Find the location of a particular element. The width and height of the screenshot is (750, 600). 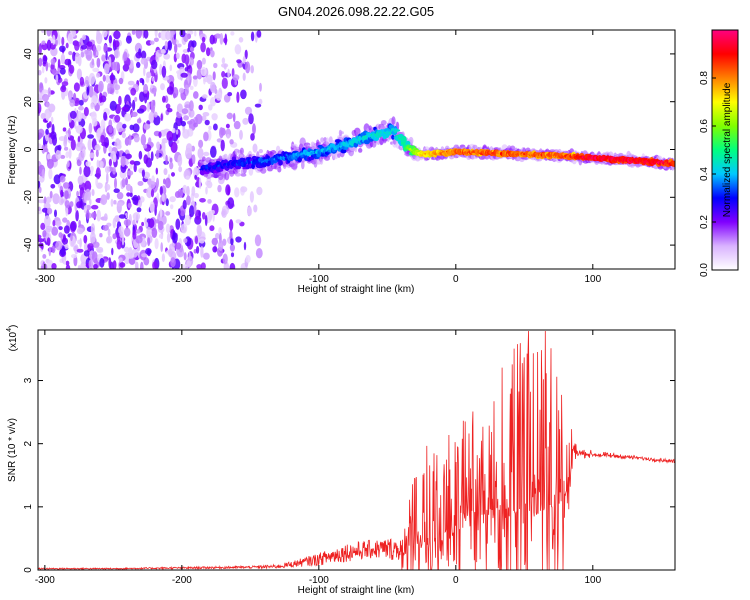

y-tick-label: -20 is located at coordinates (28, 197).